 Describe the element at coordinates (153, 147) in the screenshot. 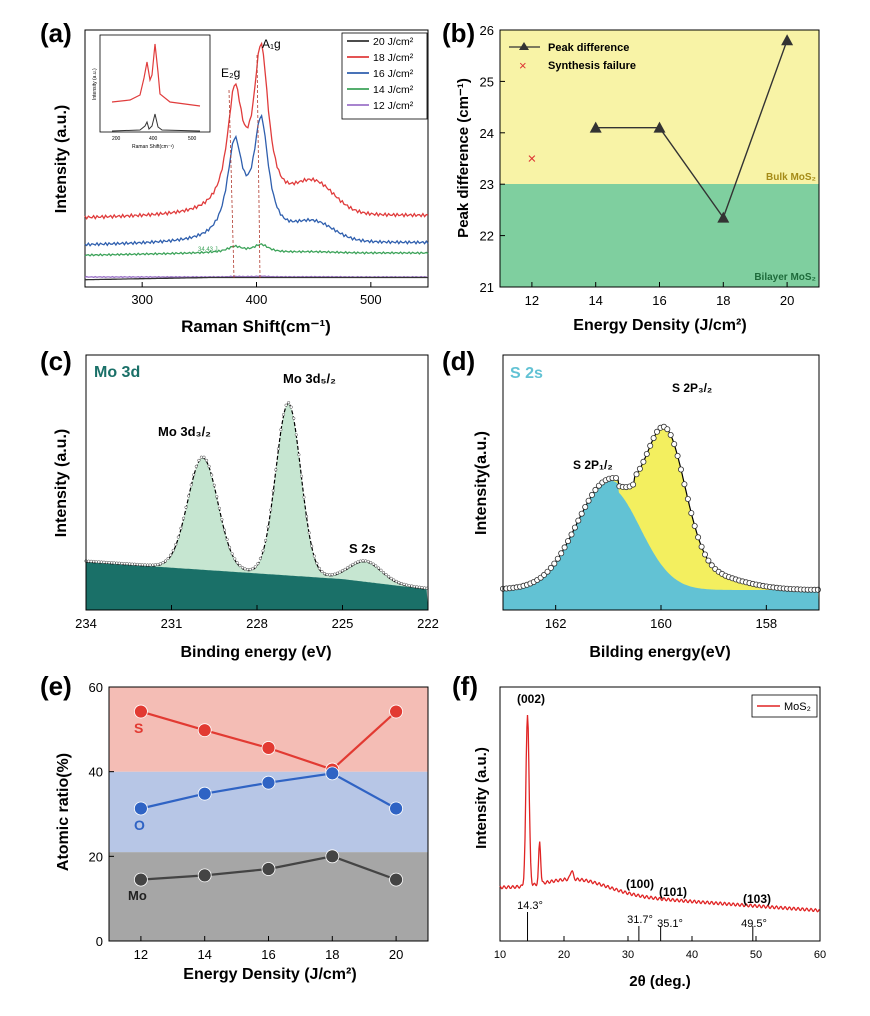

I see `inset-xlabel: Raman Shift(cm⁻¹)` at that location.